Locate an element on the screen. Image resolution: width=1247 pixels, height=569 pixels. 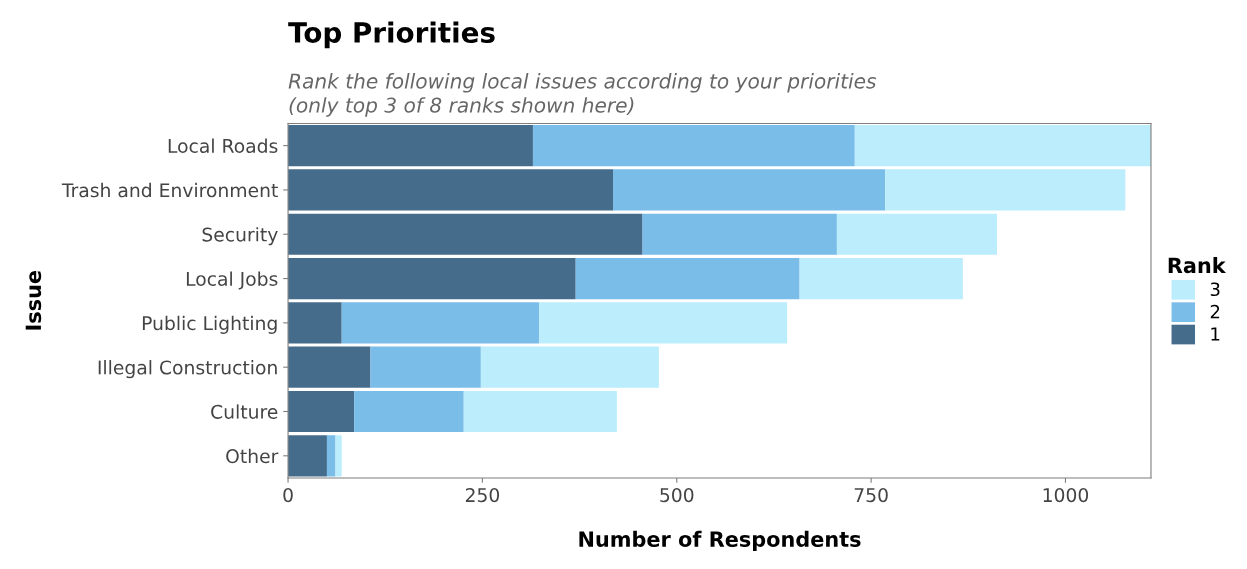
x-tick-label: 750 is located at coordinates (871, 495).